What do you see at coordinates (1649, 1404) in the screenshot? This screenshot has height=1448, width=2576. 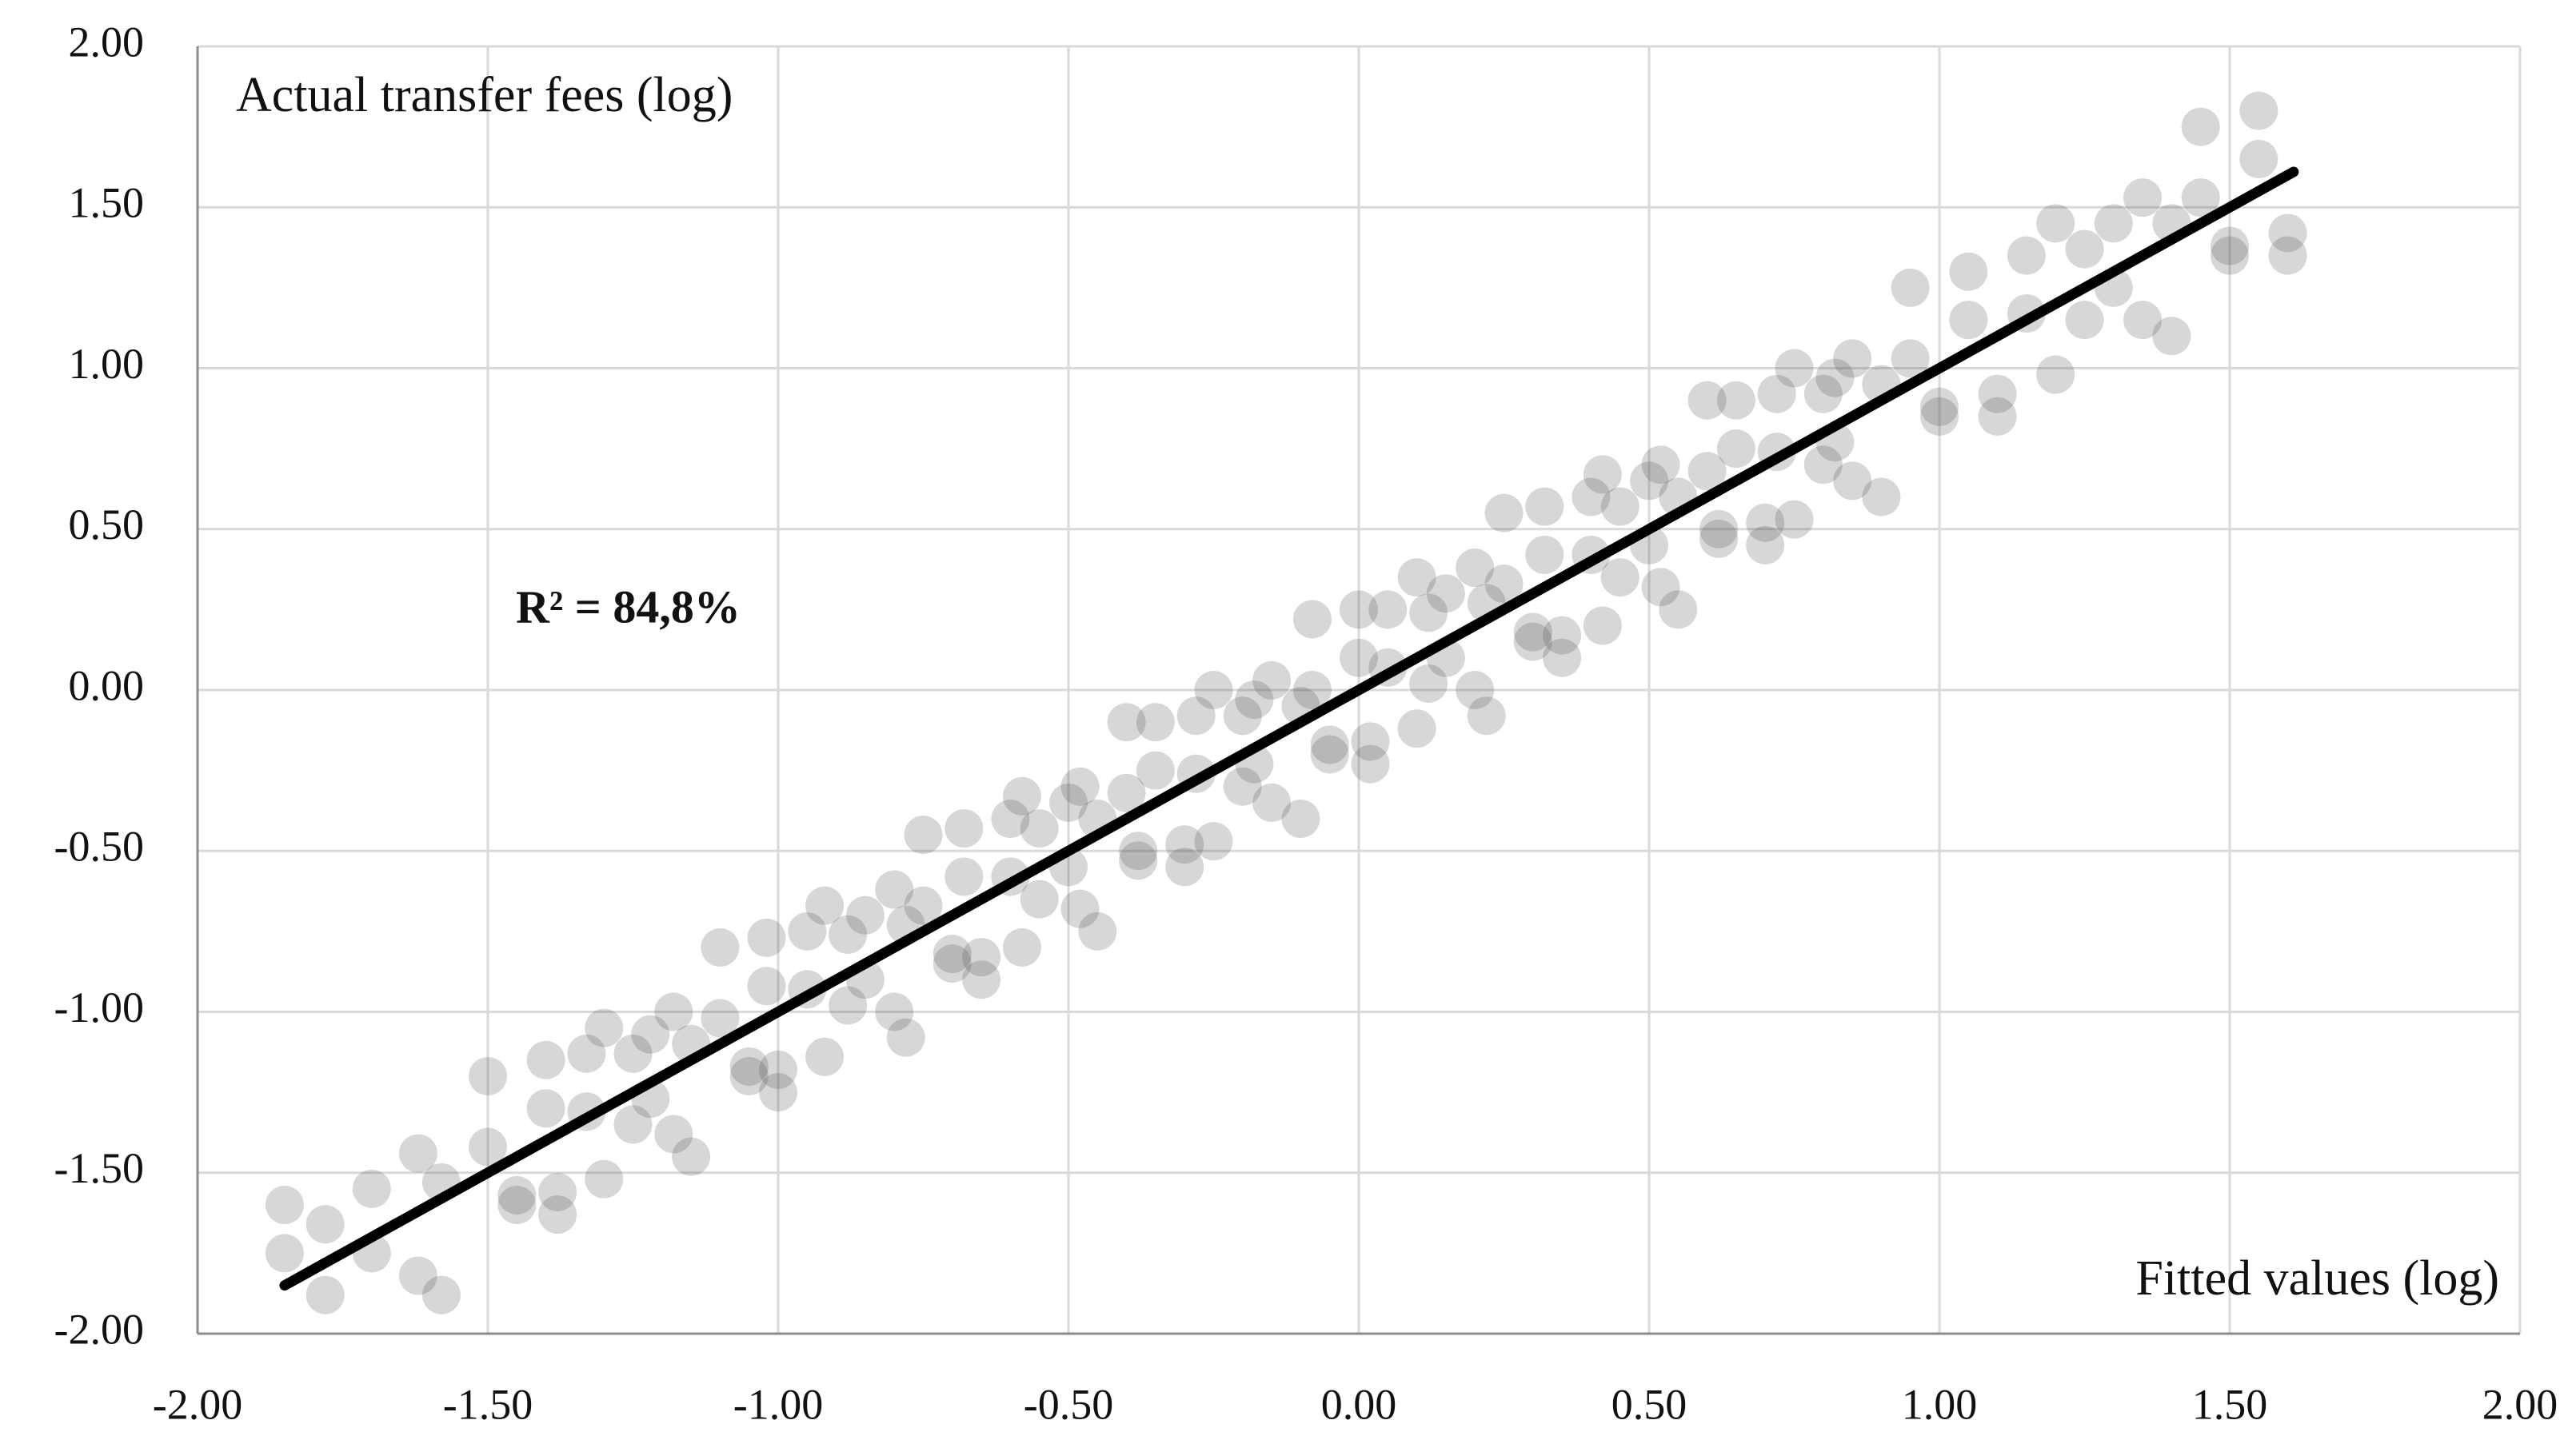 I see `x-tick-label: 0.50` at bounding box center [1649, 1404].